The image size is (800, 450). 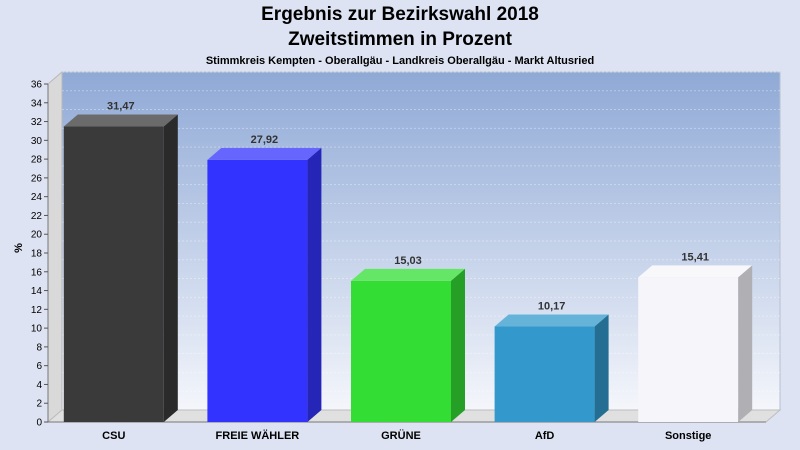 What do you see at coordinates (39, 404) in the screenshot?
I see `y-tick-label: 2` at bounding box center [39, 404].